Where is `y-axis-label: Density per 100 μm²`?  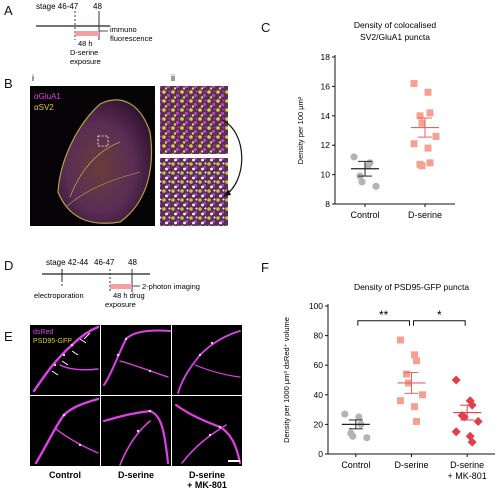 y-axis-label: Density per 100 μm² is located at coordinates (300, 130).